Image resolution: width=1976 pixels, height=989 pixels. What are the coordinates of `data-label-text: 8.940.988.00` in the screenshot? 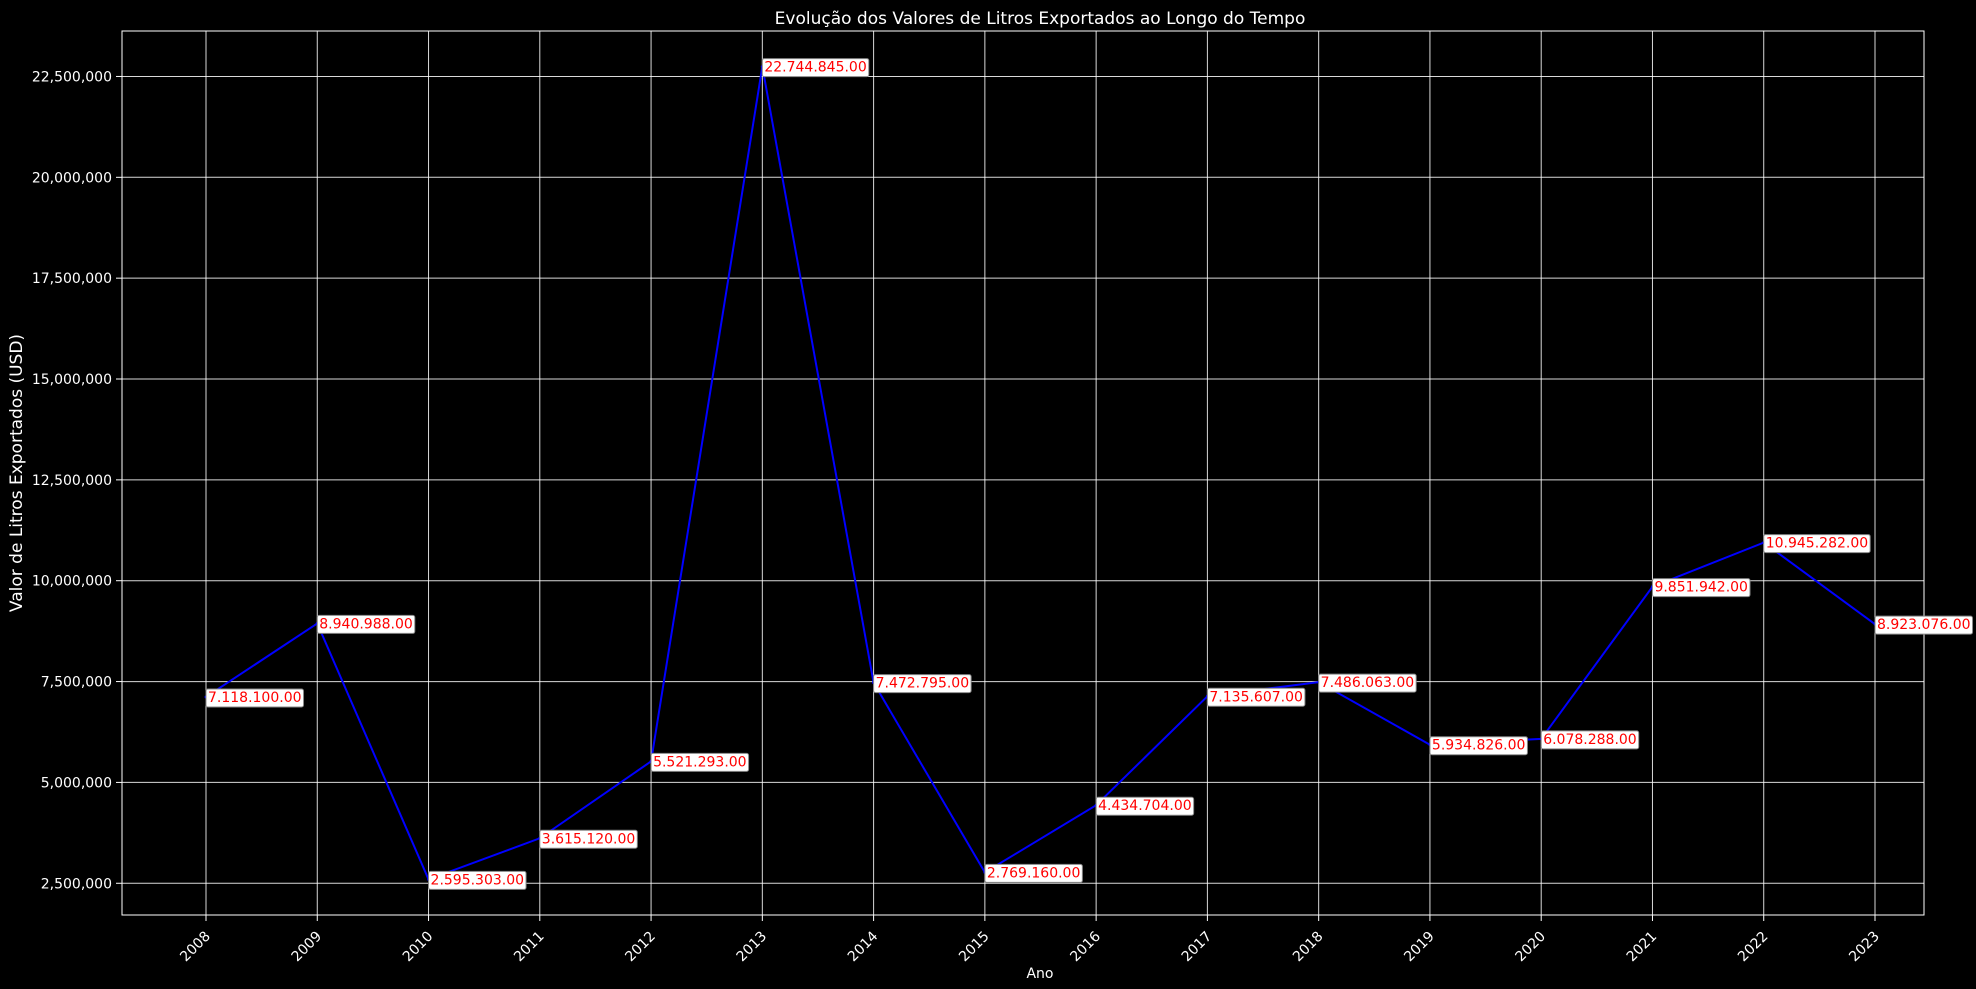 It's located at (366, 624).